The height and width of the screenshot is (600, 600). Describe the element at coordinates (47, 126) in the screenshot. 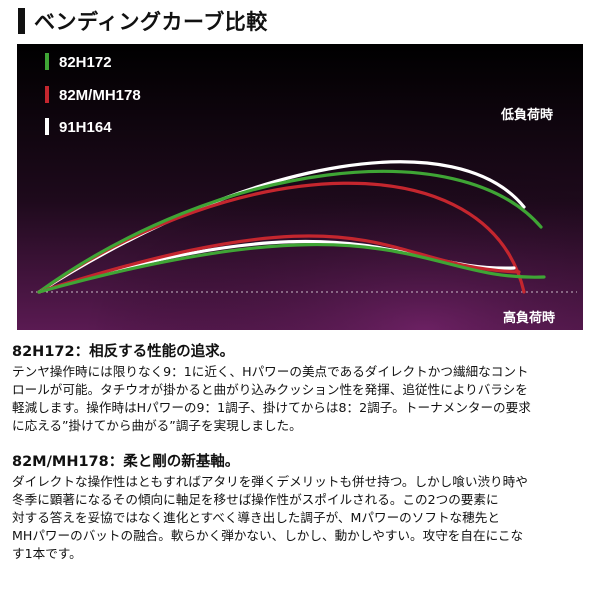

I see `legend-swatch-91H164` at that location.